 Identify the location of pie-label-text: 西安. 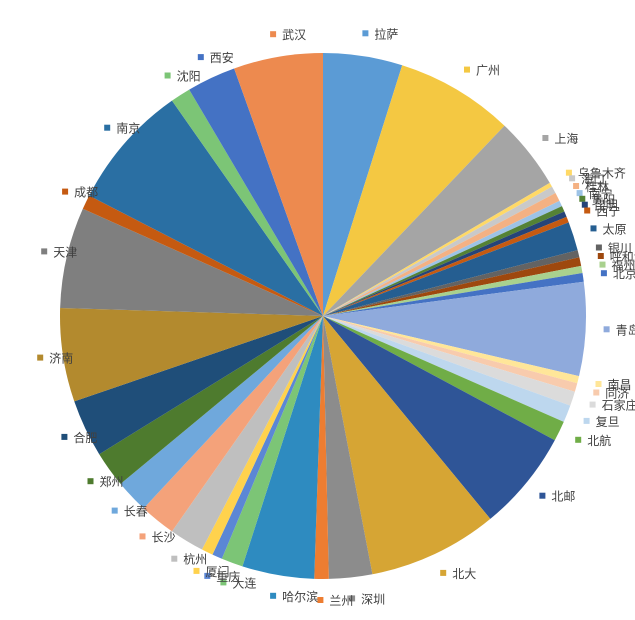
(222, 57).